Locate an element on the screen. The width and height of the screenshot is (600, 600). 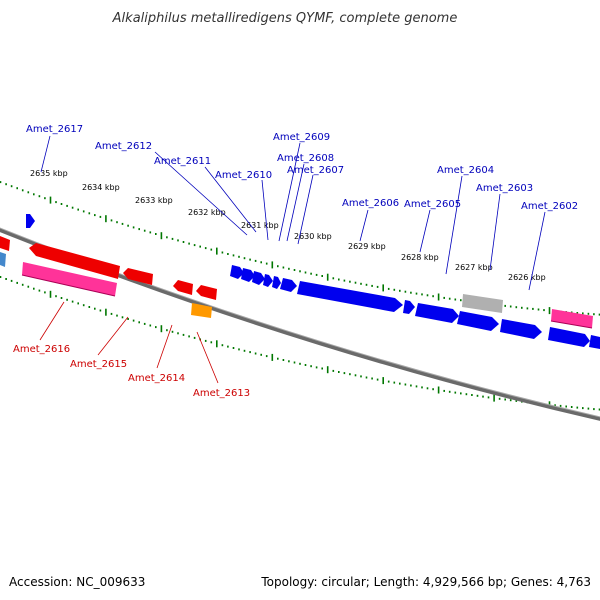
gene-label-amet-2608: Amet_2608 is located at coordinates (305, 158).